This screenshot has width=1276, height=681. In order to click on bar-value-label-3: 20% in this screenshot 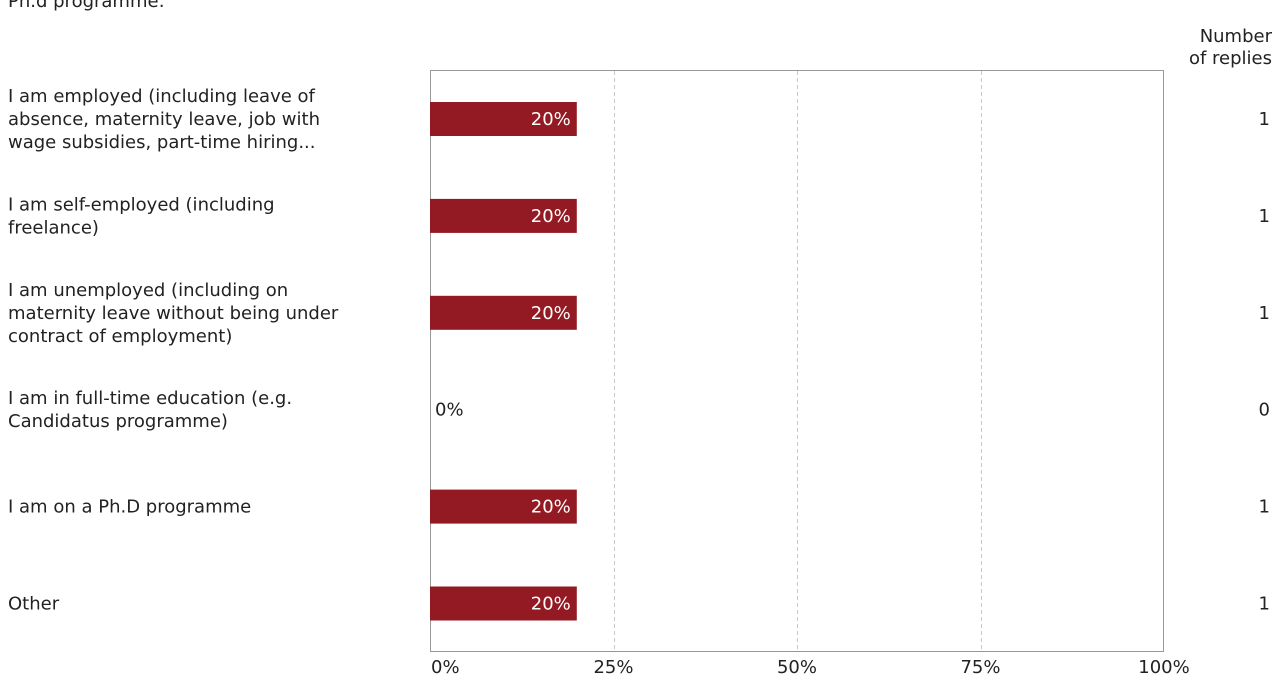, I will do `click(551, 313)`.